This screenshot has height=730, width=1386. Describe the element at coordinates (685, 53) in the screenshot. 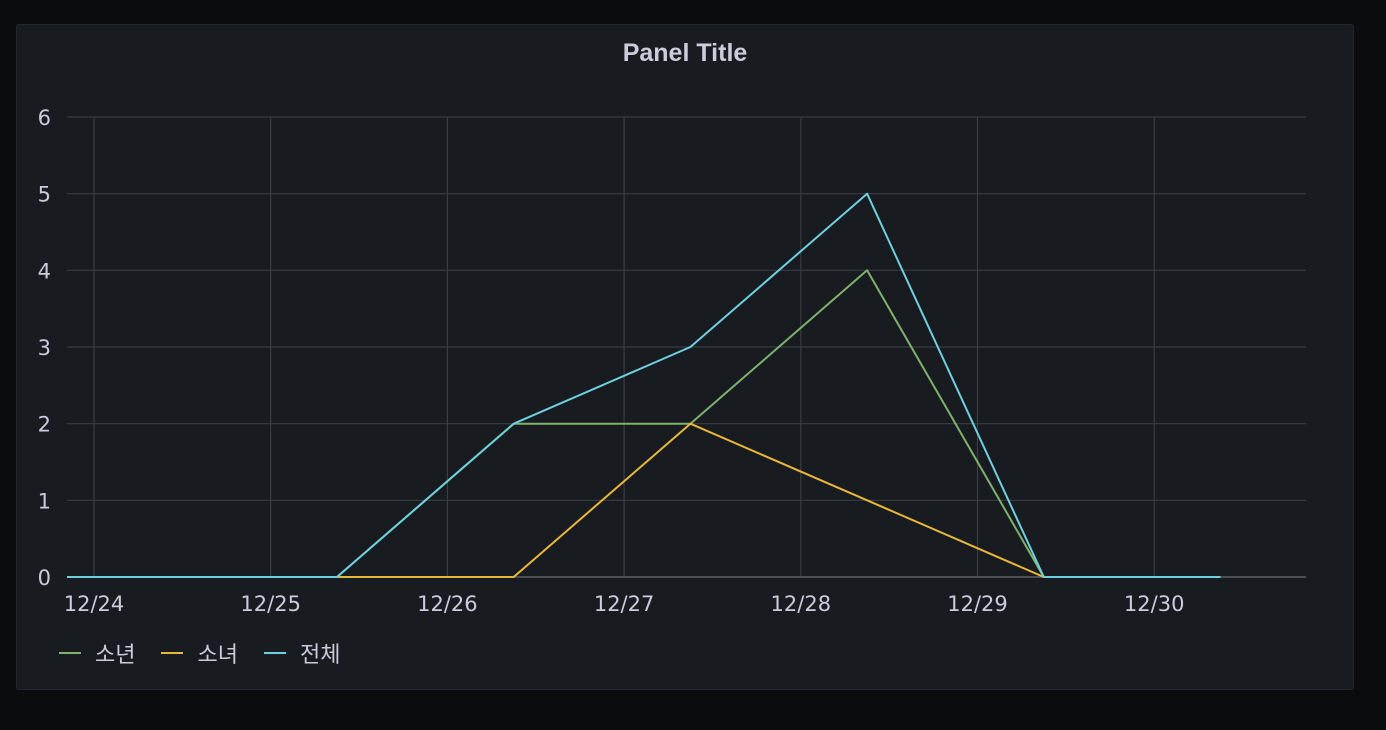

I see `panel-title: Panel Title` at that location.